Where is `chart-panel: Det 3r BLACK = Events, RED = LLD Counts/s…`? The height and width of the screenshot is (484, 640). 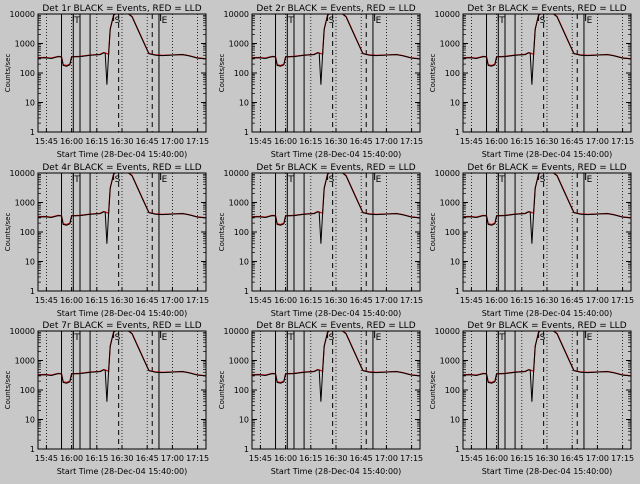
chart-panel: Det 3r BLACK = Events, RED = LLD Counts/s… is located at coordinates (531, 81).